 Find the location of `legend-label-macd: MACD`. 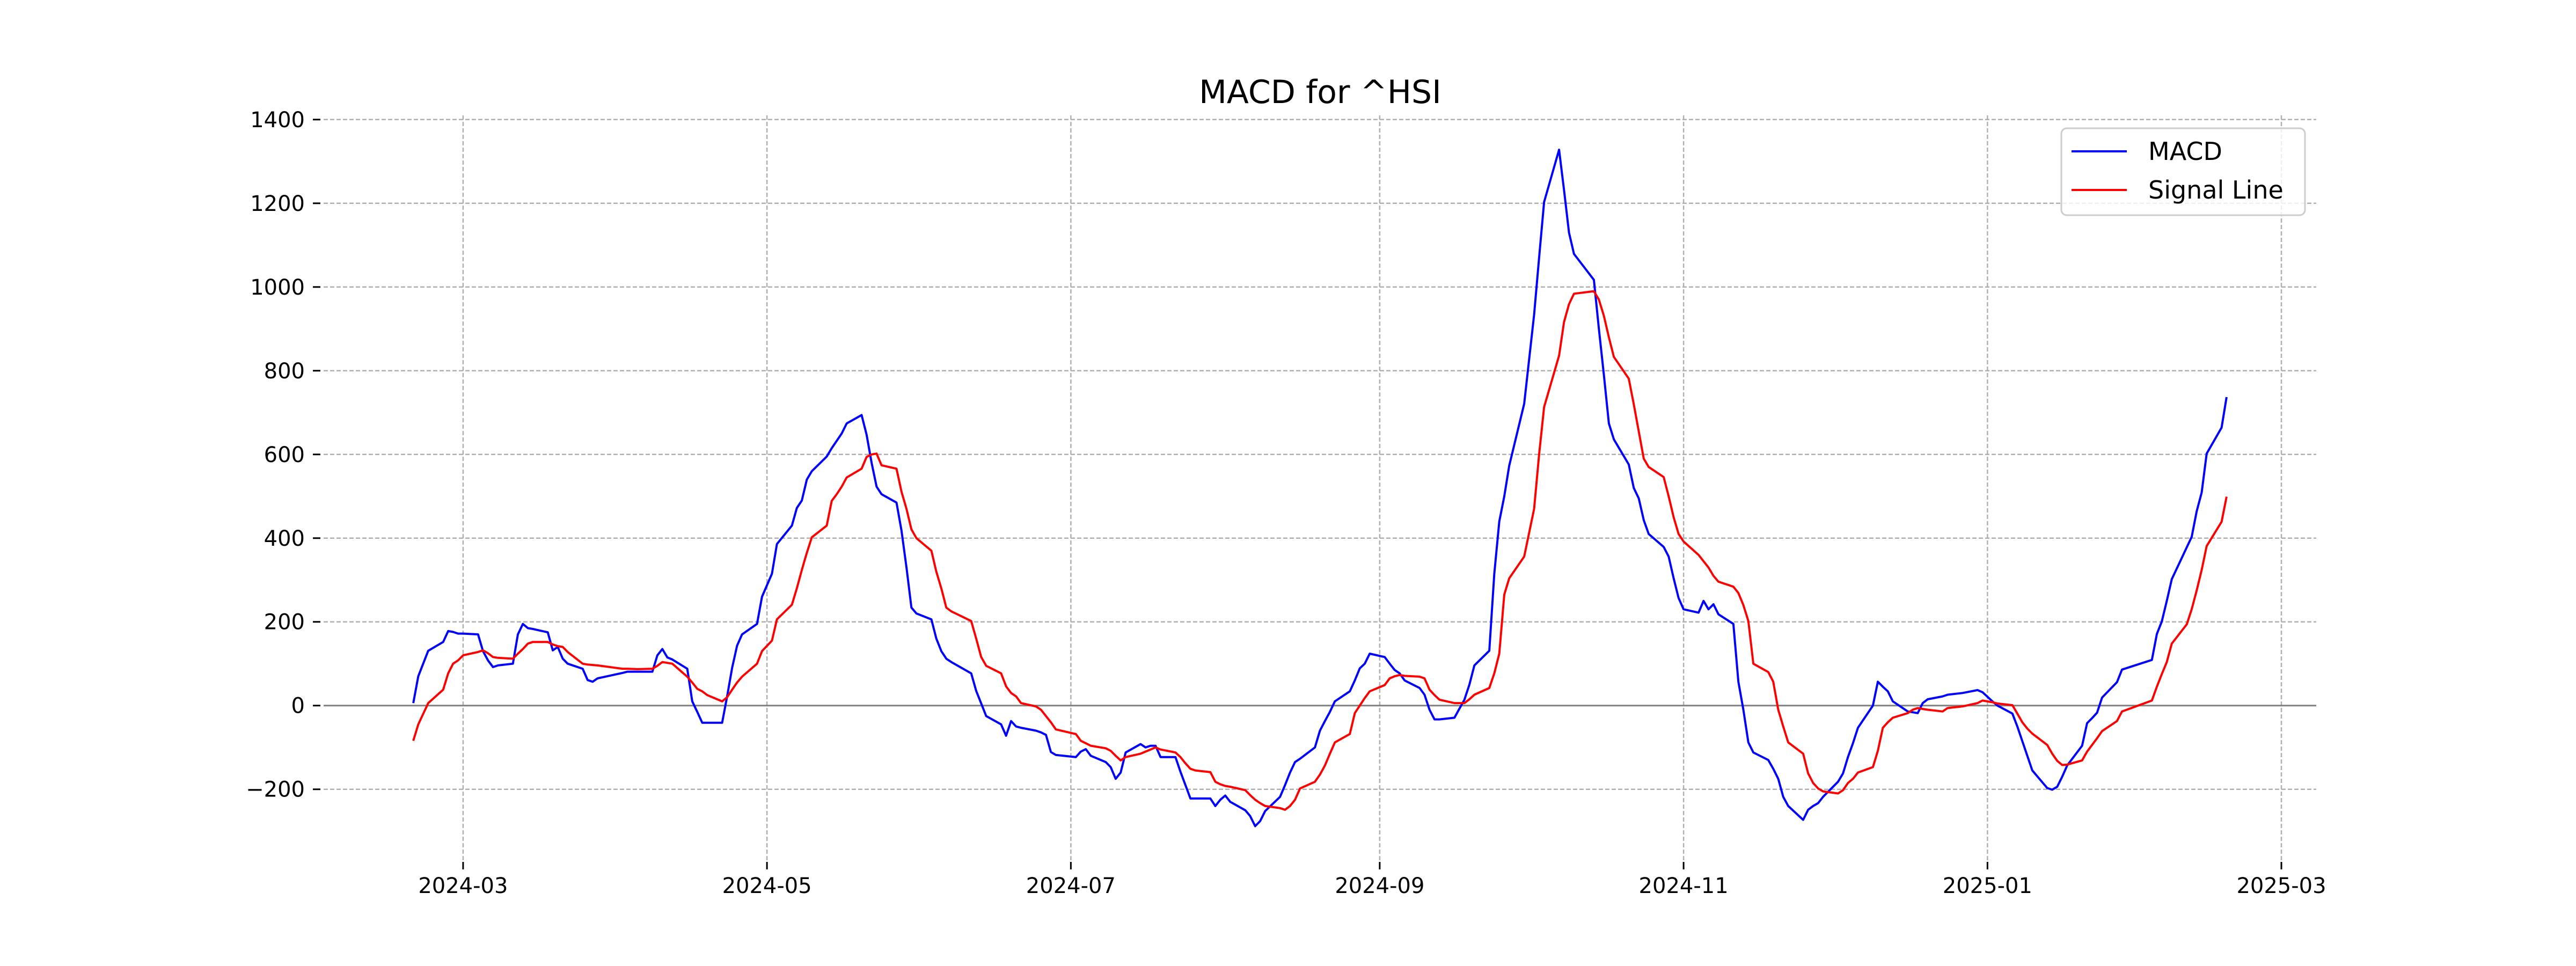

legend-label-macd: MACD is located at coordinates (2185, 151).